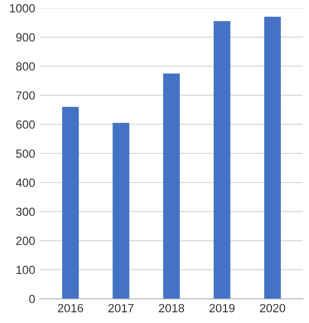 This screenshot has height=323, width=309. I want to click on y-tick-label: 700, so click(25, 95).